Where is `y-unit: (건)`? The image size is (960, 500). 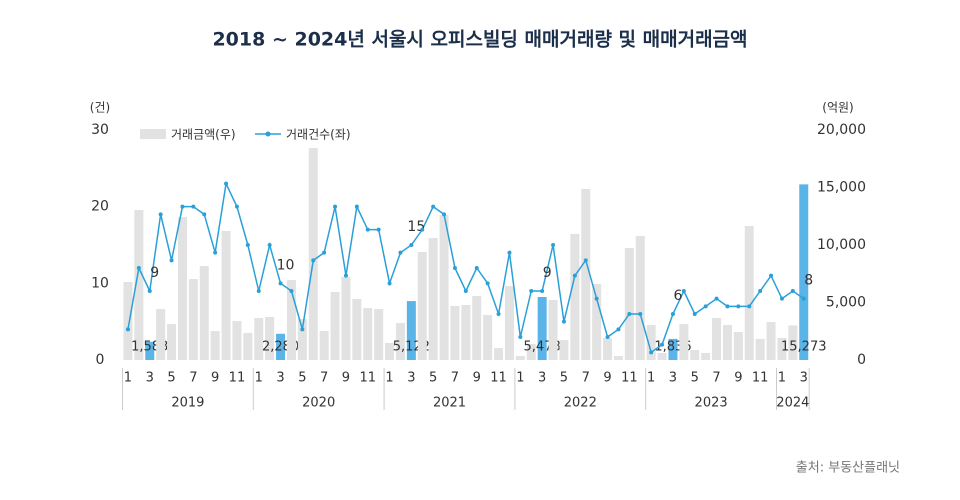
y-unit: (건) is located at coordinates (100, 108).